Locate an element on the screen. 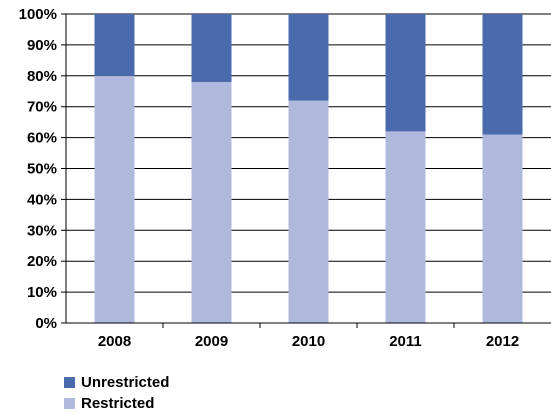 The width and height of the screenshot is (551, 415). y-tick-label: 10% is located at coordinates (42, 292).